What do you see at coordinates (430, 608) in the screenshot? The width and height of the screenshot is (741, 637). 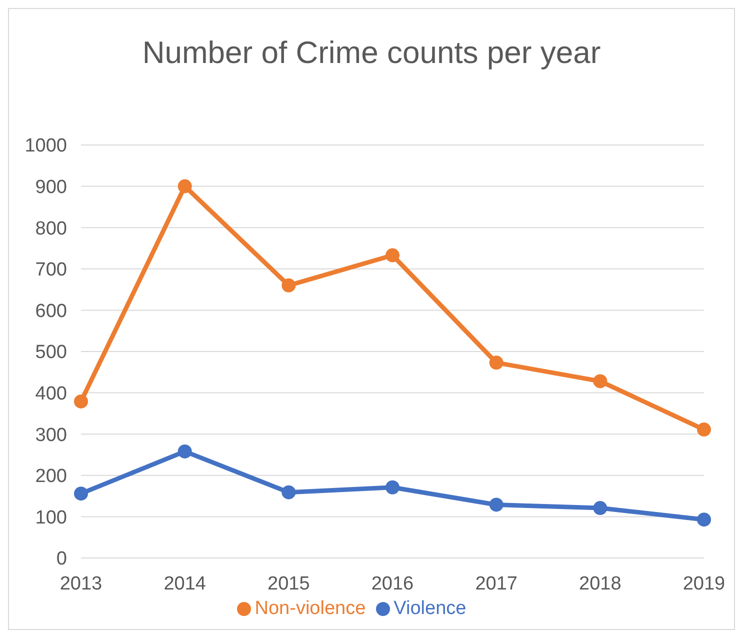 I see `legend-label: Violence` at bounding box center [430, 608].